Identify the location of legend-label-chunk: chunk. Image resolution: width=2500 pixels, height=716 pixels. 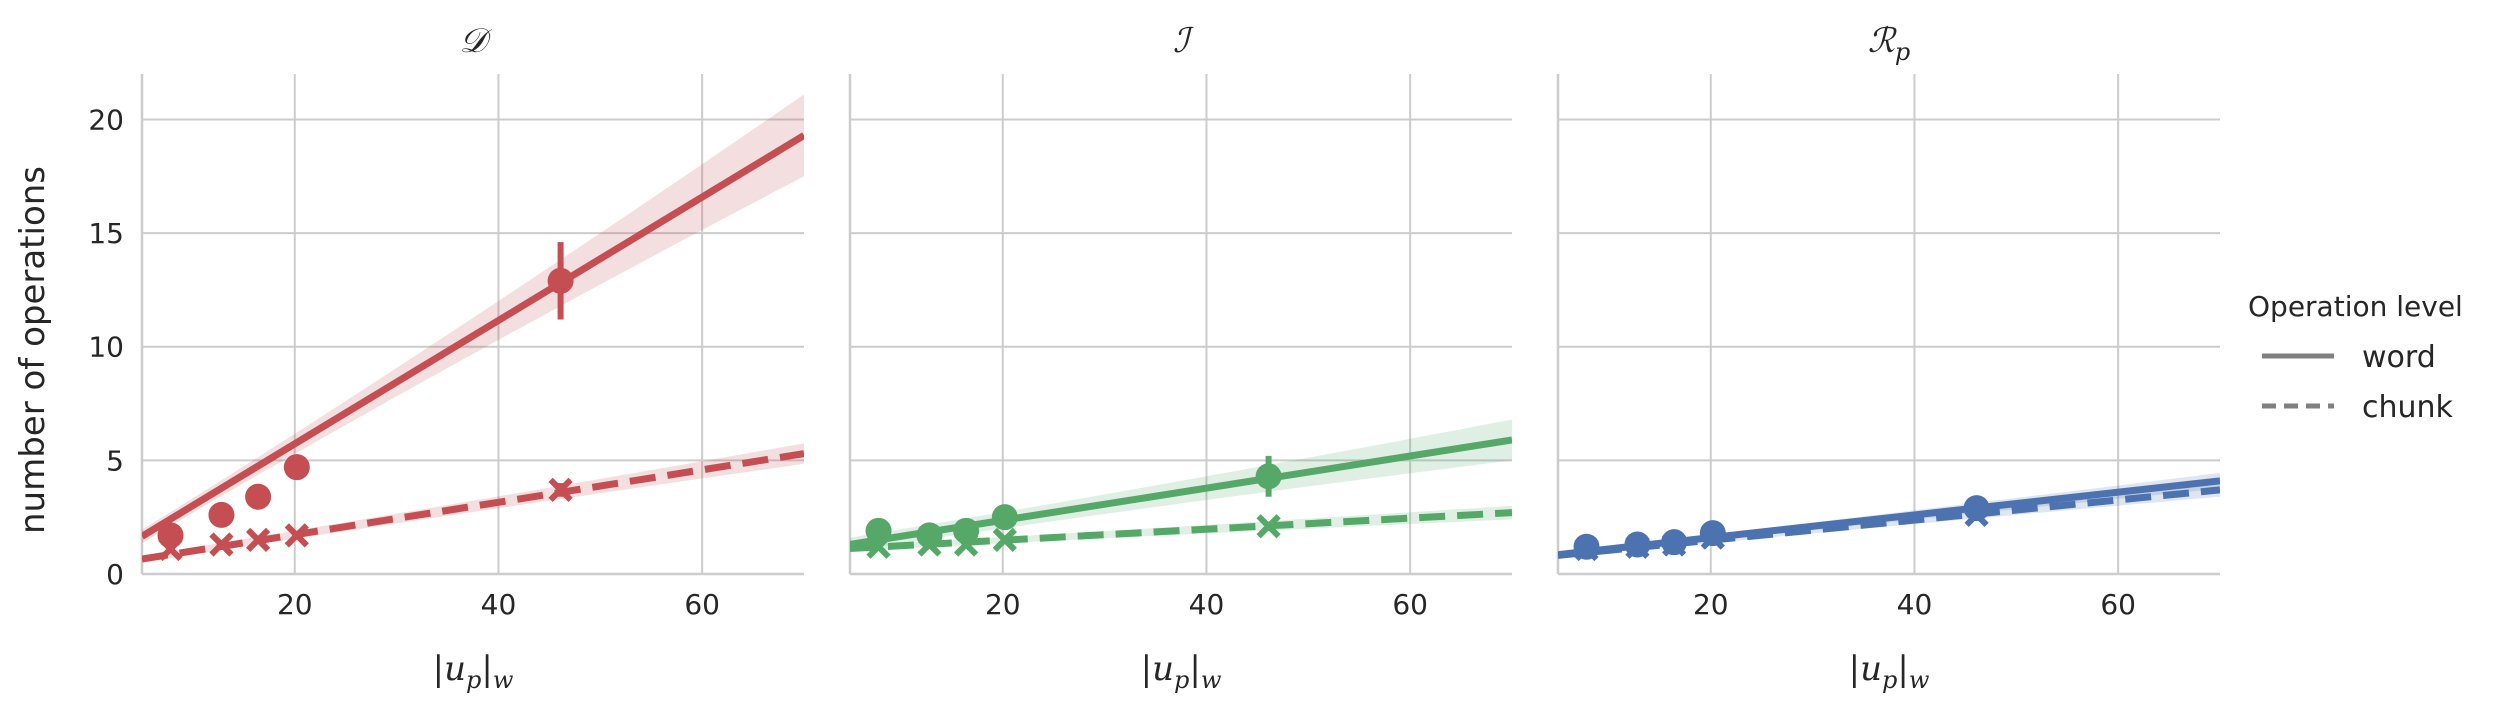
(2408, 407).